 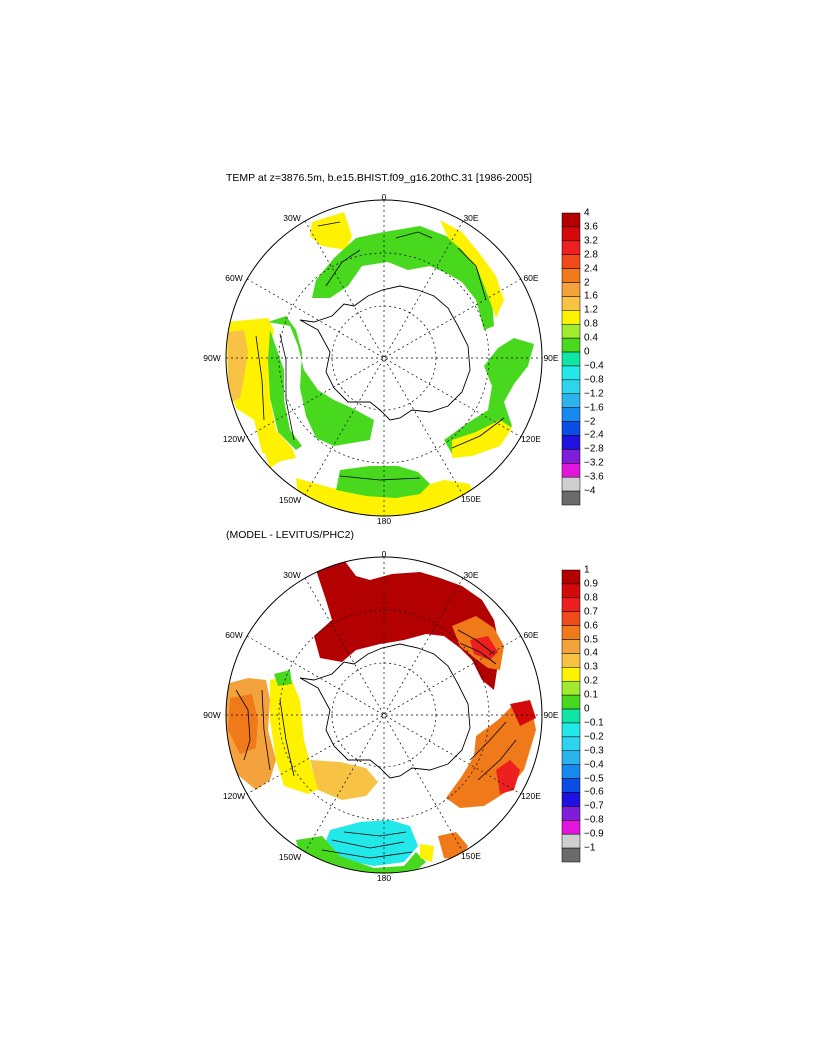 I want to click on field-yellow-east, so click(x=482, y=439).